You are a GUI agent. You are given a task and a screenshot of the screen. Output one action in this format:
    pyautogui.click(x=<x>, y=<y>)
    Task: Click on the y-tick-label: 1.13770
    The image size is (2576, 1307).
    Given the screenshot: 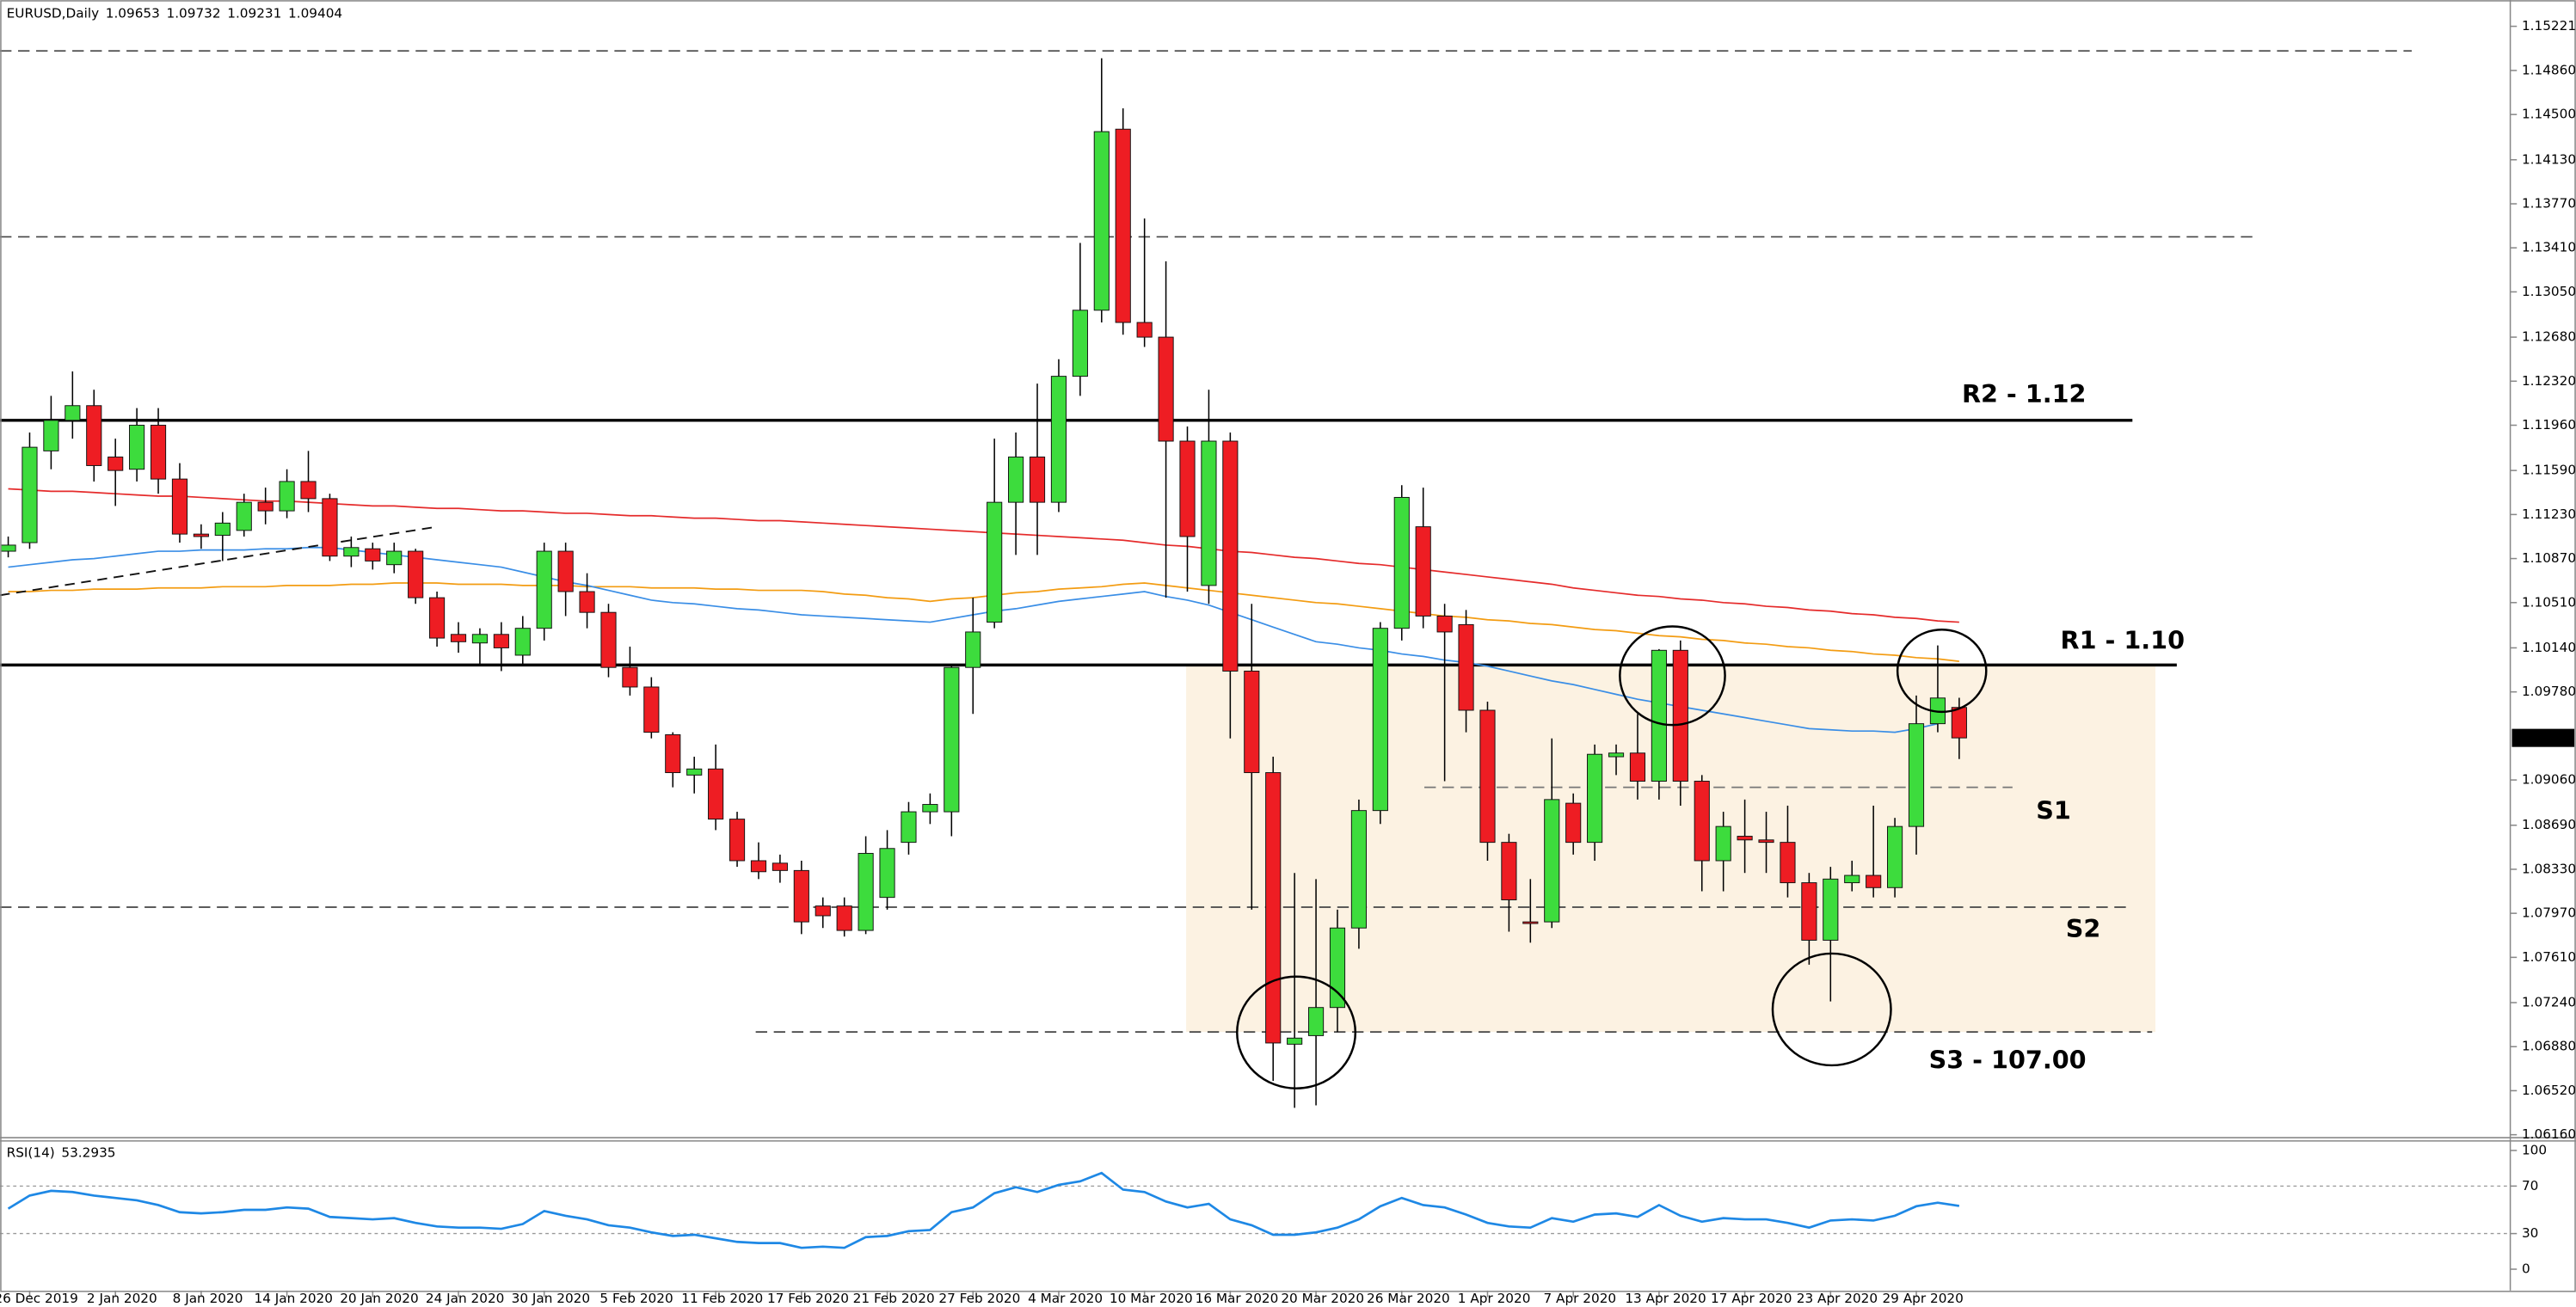 What is the action you would take?
    pyautogui.click(x=2549, y=204)
    